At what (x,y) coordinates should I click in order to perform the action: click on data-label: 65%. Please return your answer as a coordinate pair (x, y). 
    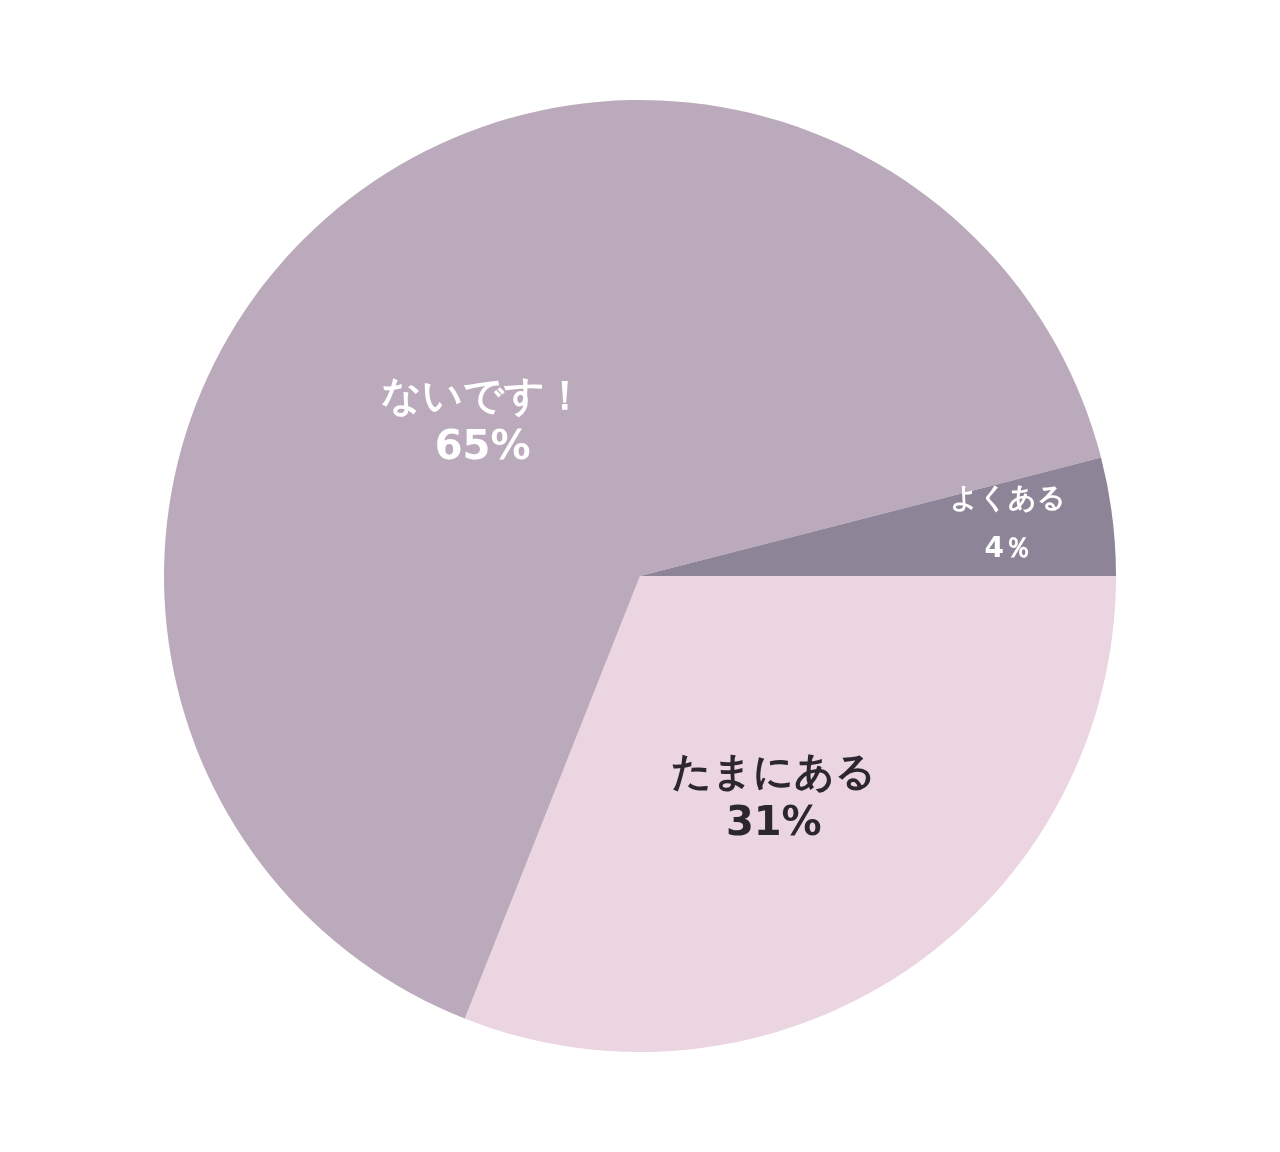
    Looking at the image, I should click on (482, 445).